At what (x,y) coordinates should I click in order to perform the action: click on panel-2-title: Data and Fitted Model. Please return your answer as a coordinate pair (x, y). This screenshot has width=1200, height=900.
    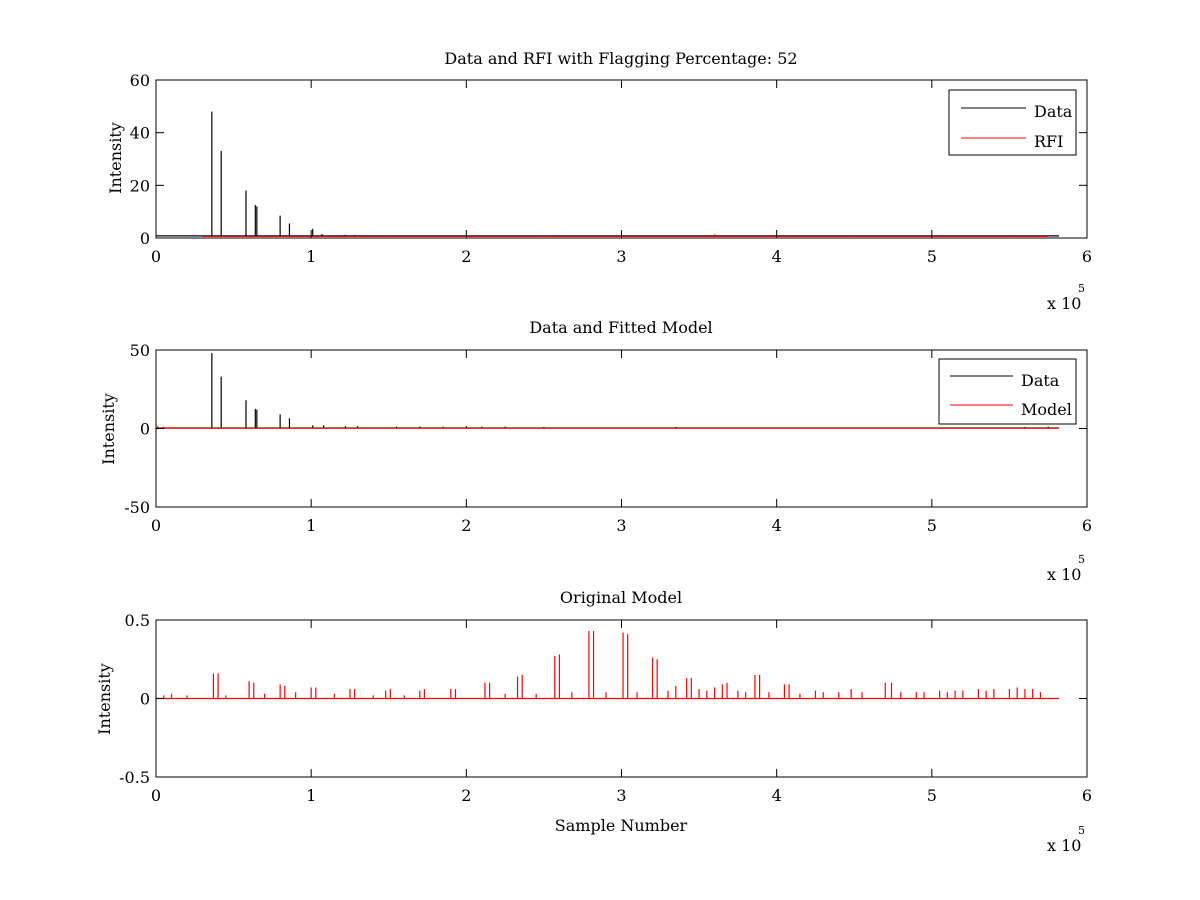
    Looking at the image, I should click on (620, 327).